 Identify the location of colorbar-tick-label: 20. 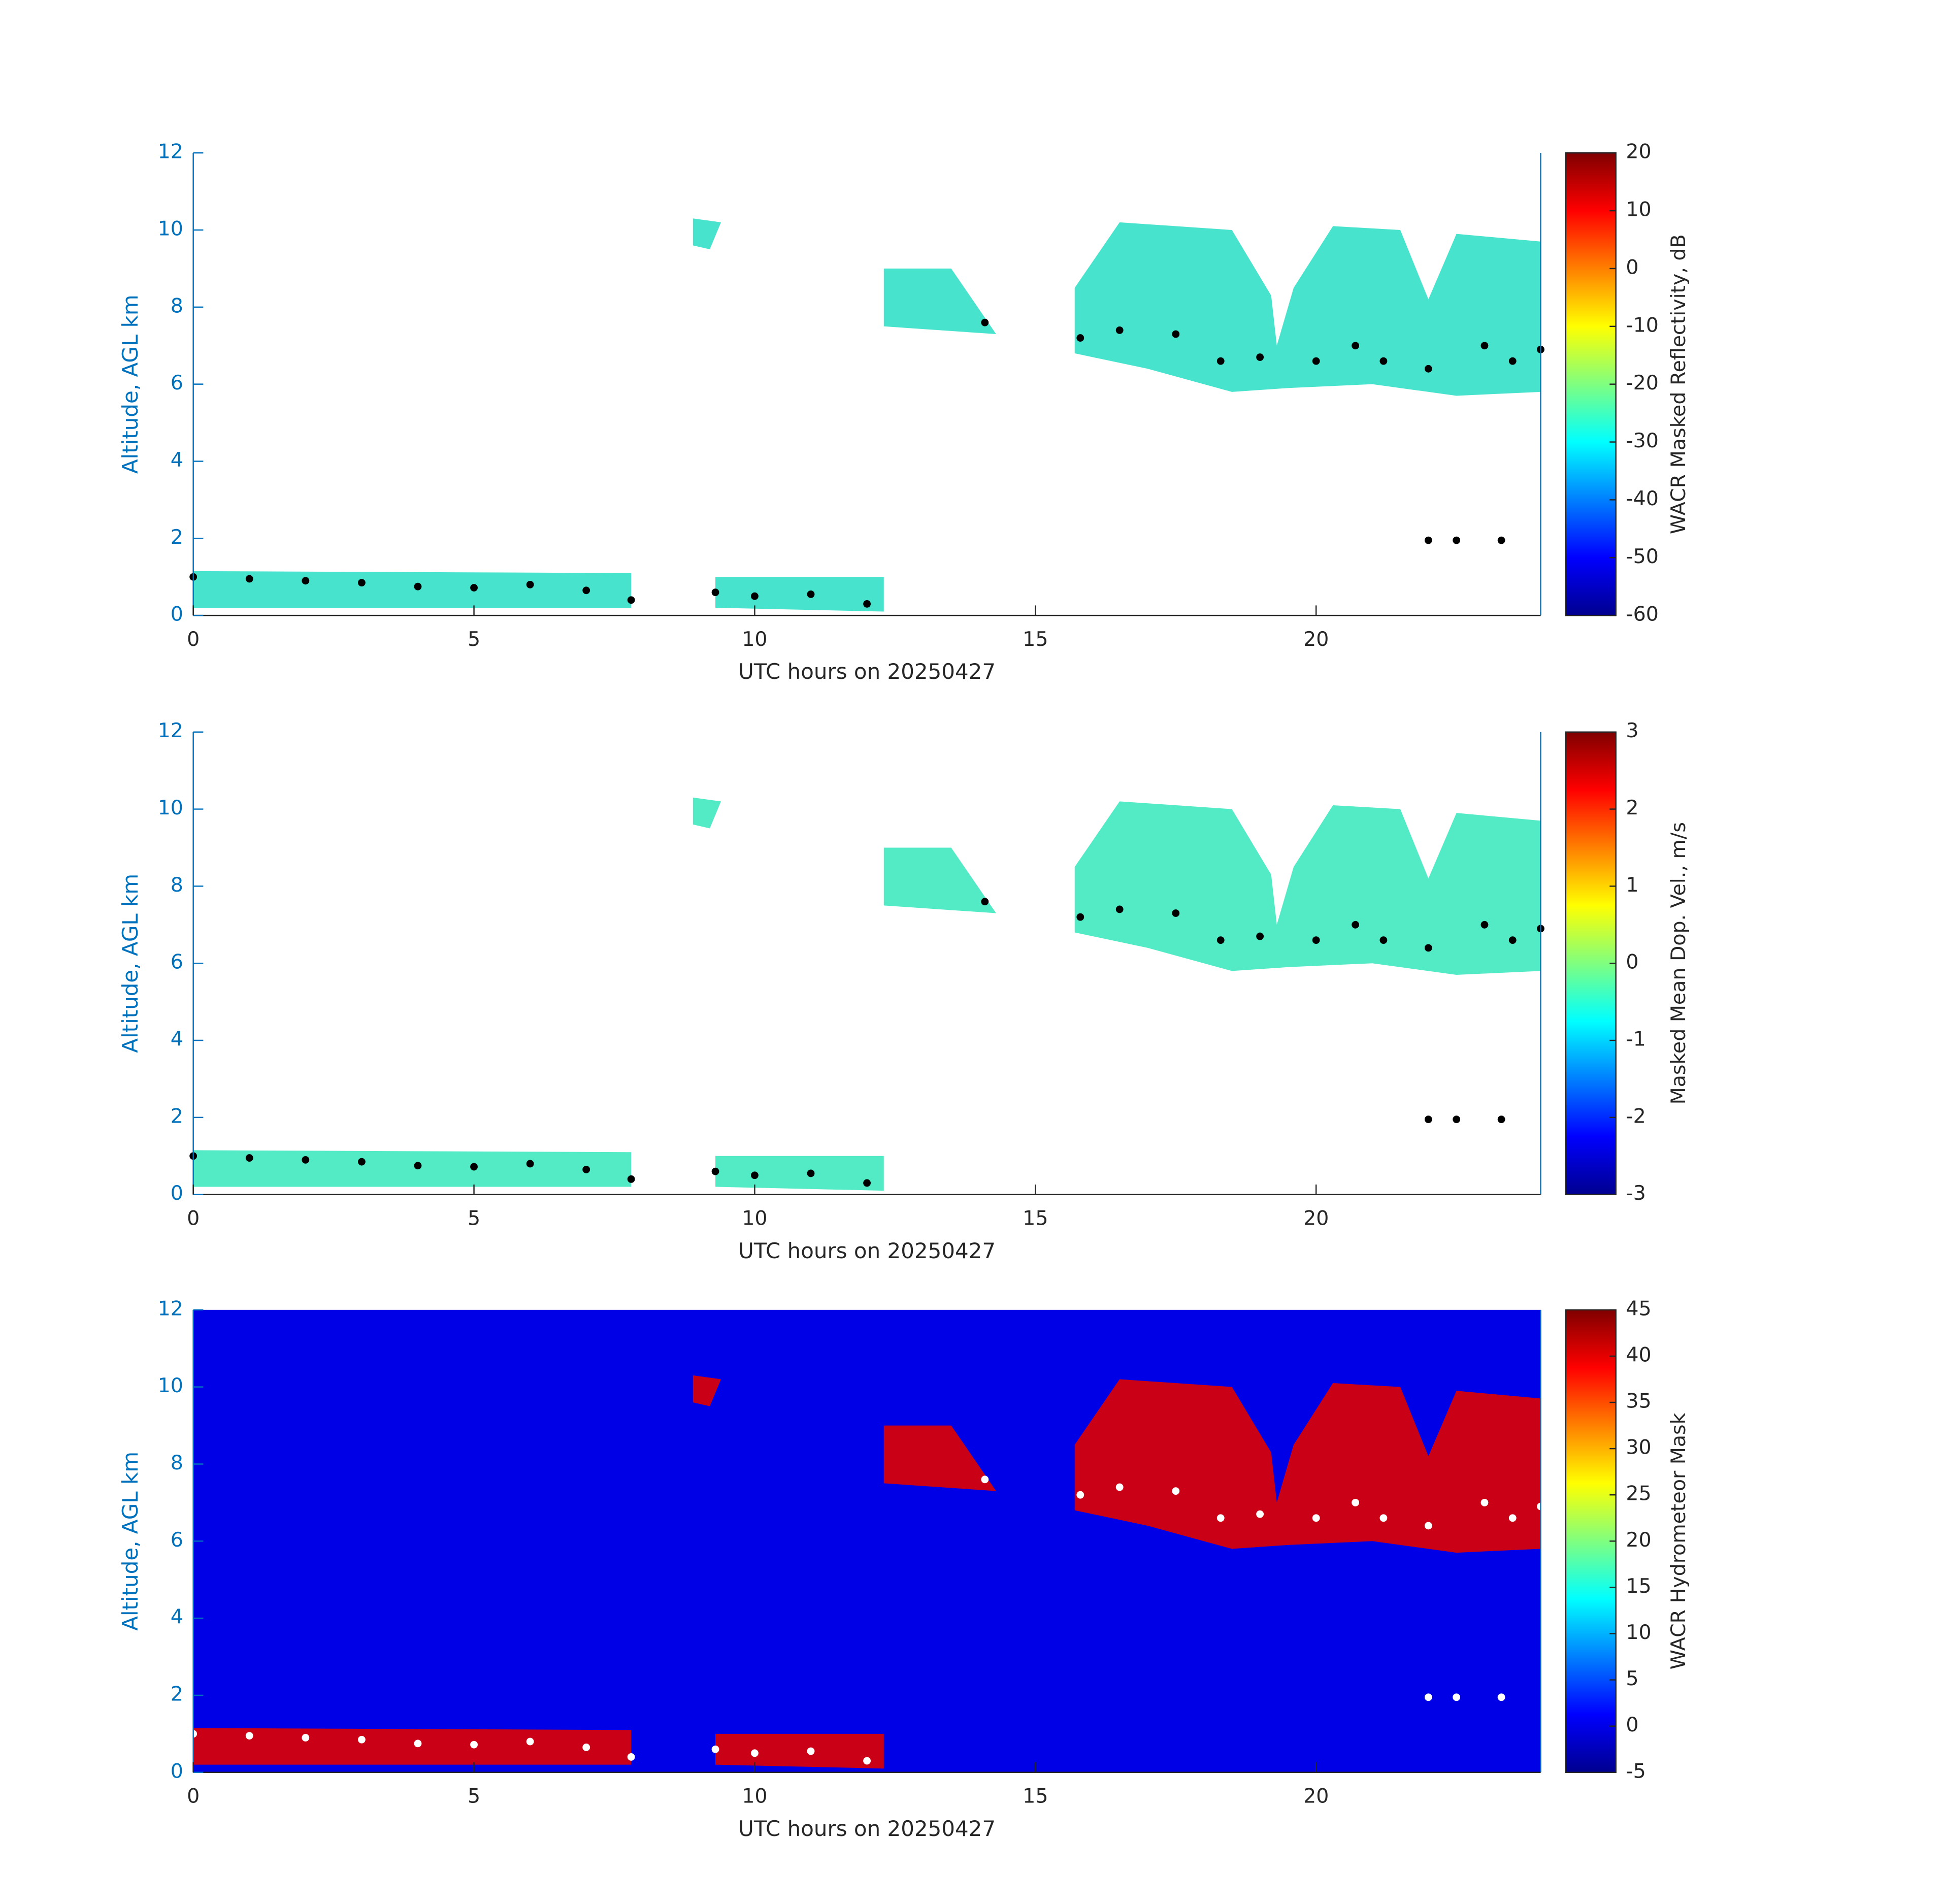
(1638, 152).